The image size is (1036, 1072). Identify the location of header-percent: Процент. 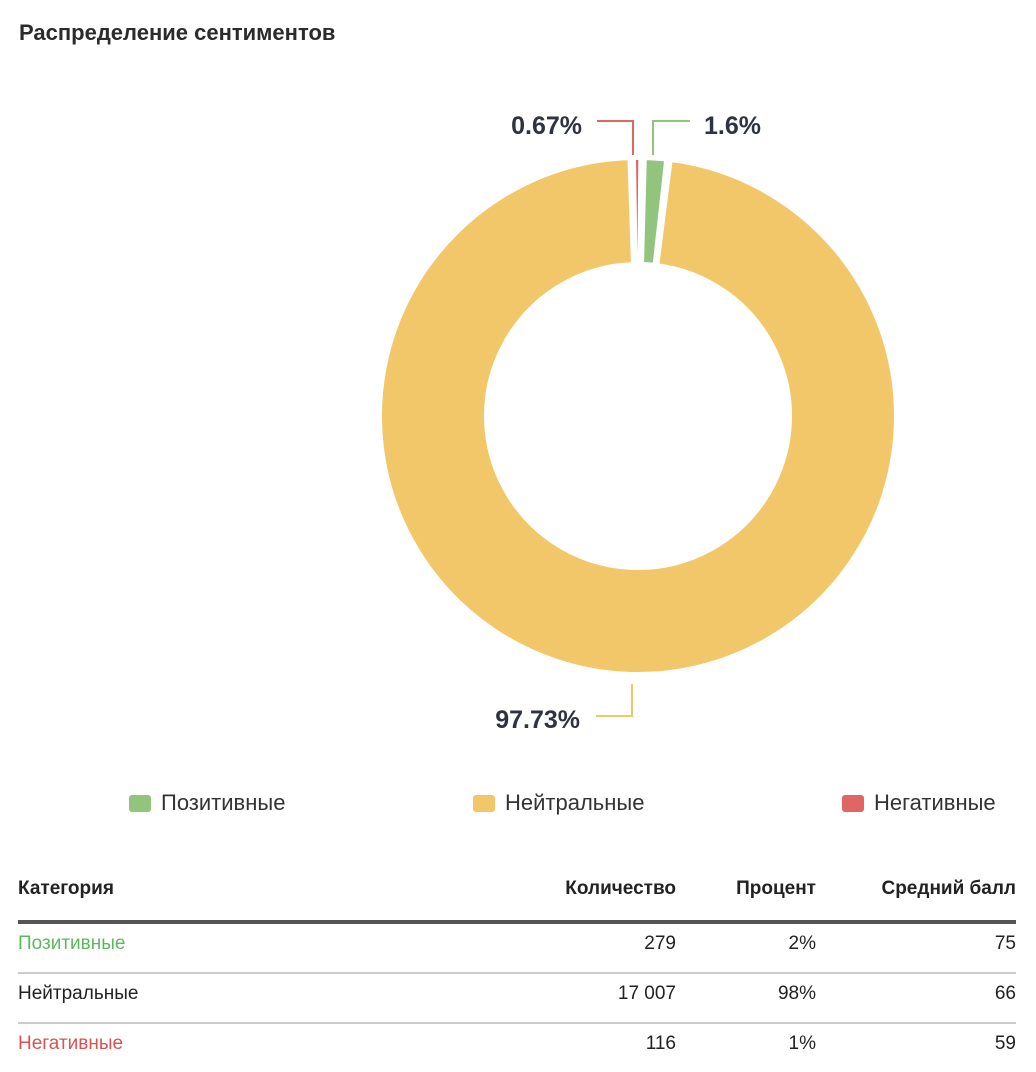
(746, 897).